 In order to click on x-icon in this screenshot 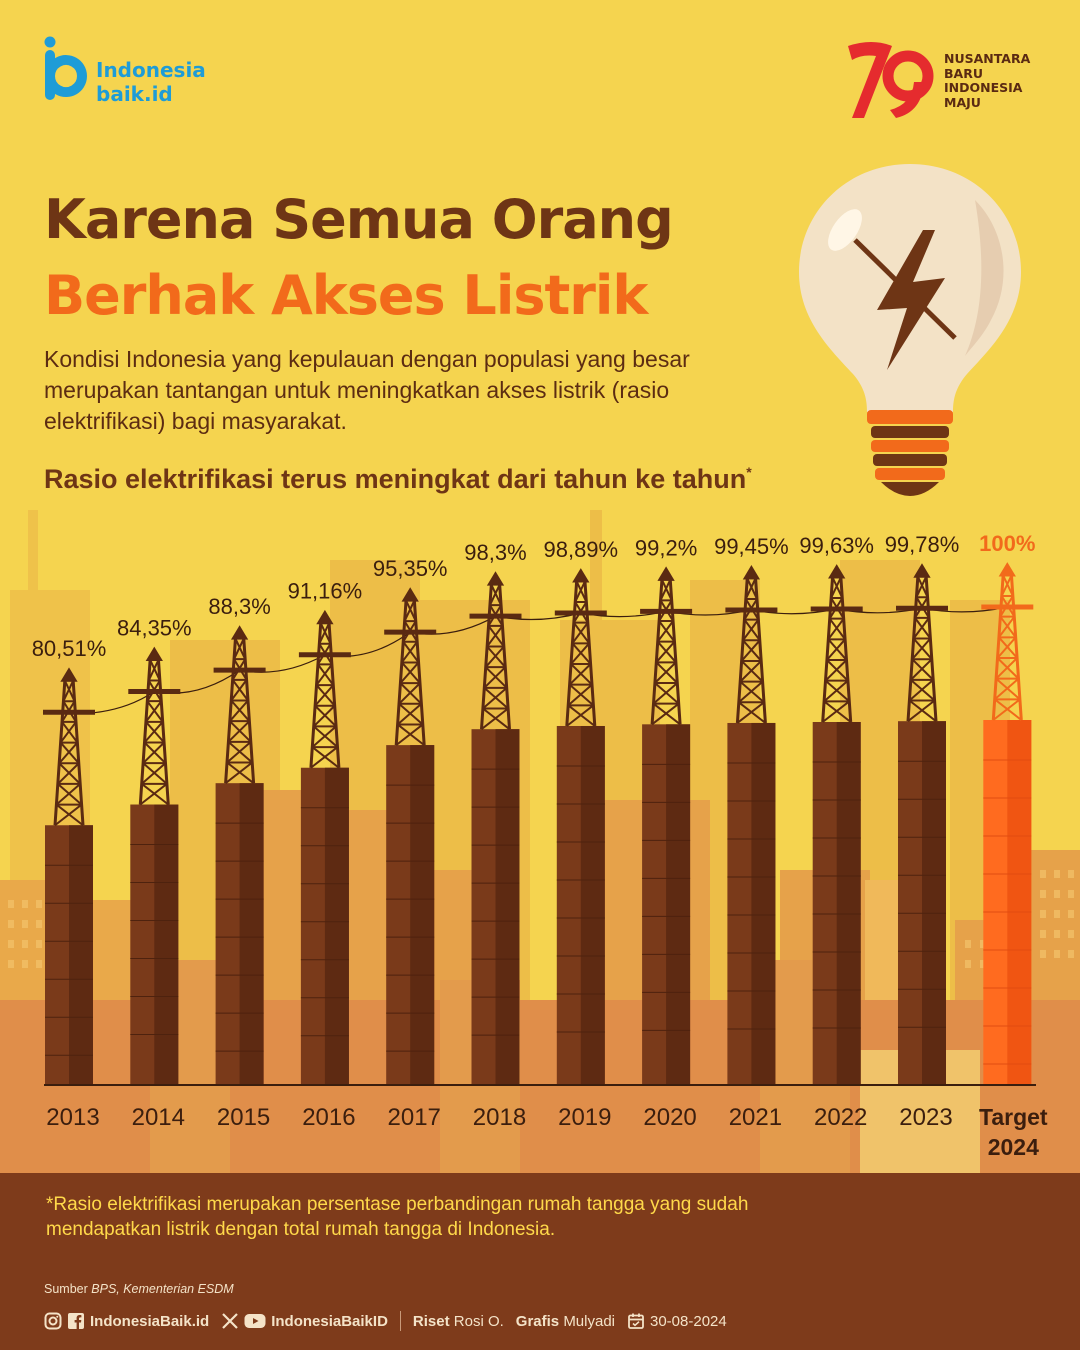, I will do `click(230, 1321)`.